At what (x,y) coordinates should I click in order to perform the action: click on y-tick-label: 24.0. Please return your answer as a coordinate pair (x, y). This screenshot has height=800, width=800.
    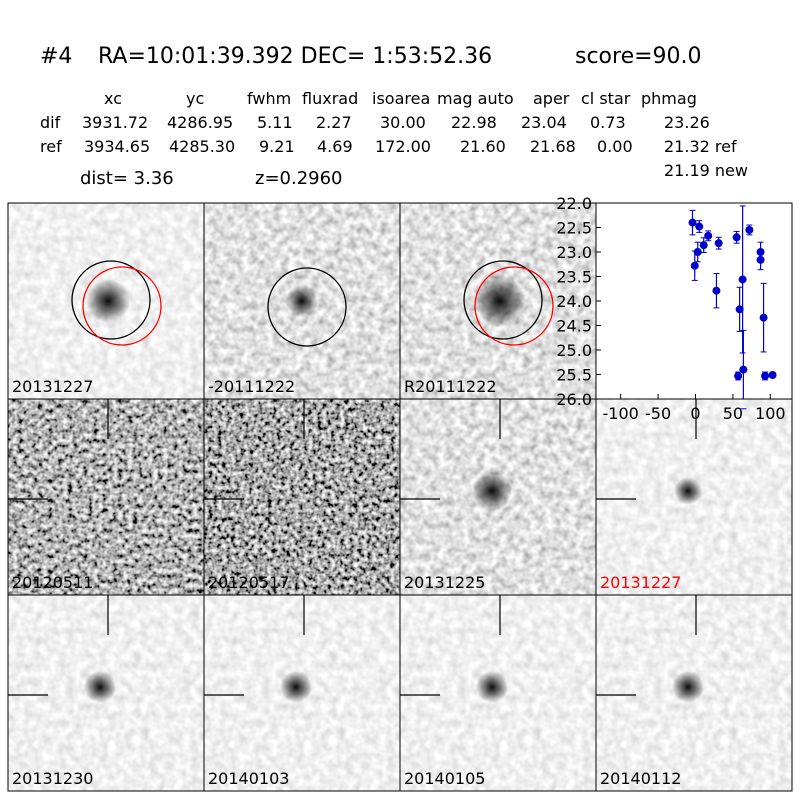
    Looking at the image, I should click on (574, 301).